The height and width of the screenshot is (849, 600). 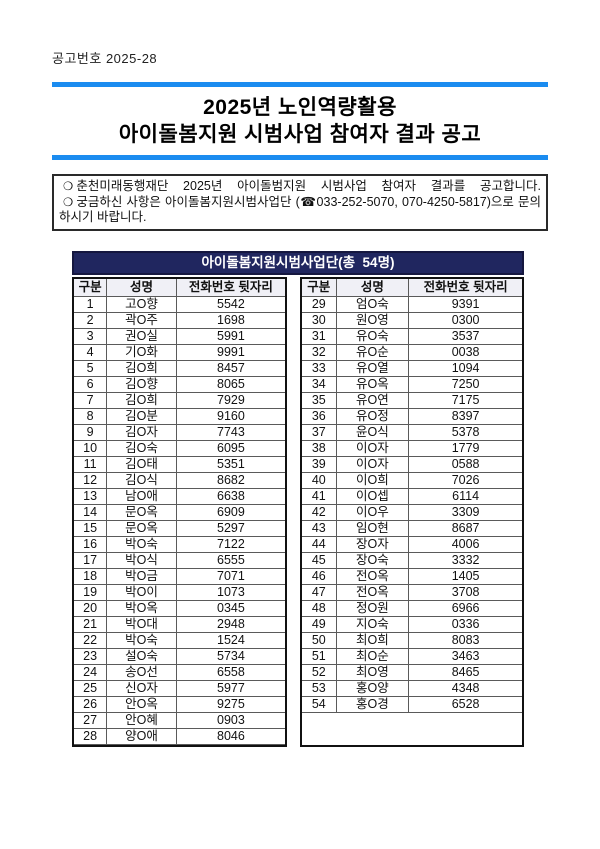 What do you see at coordinates (141, 672) in the screenshot?
I see `table-cell: 송O선` at bounding box center [141, 672].